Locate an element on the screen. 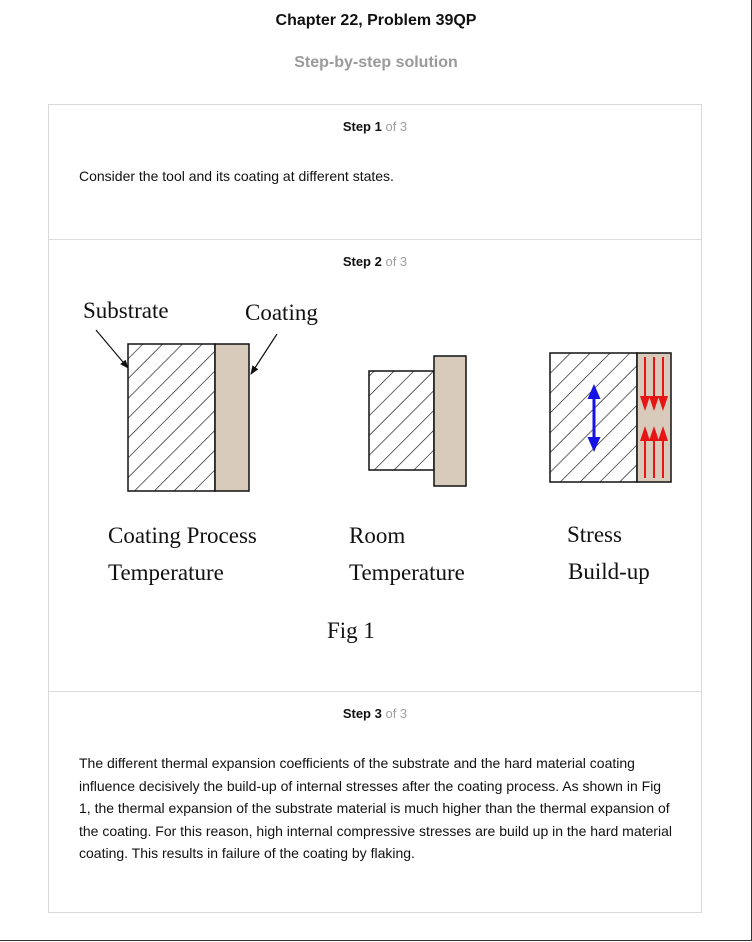  page-subtitle: Step-by-step solution is located at coordinates (376, 62).